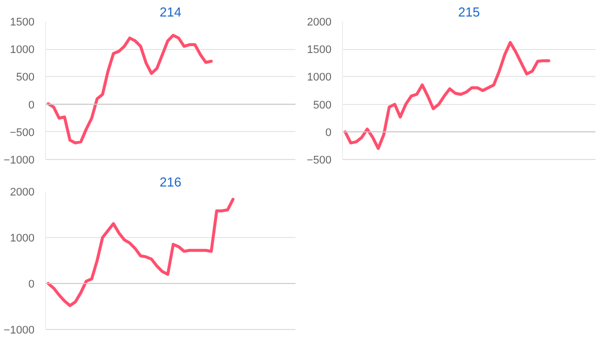 This screenshot has height=343, width=602. What do you see at coordinates (171, 182) in the screenshot?
I see `chart-title: 216` at bounding box center [171, 182].